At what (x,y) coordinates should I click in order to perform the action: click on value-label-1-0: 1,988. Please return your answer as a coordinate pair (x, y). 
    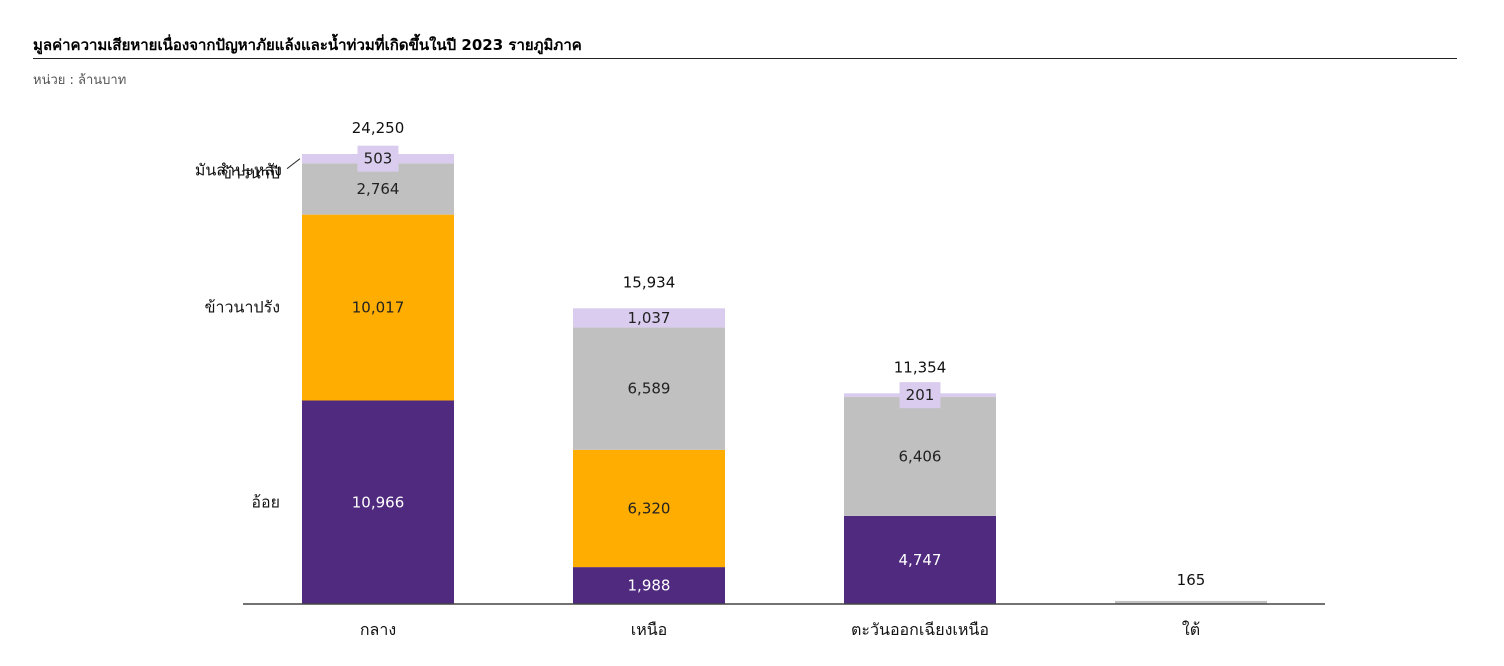
    Looking at the image, I should click on (649, 586).